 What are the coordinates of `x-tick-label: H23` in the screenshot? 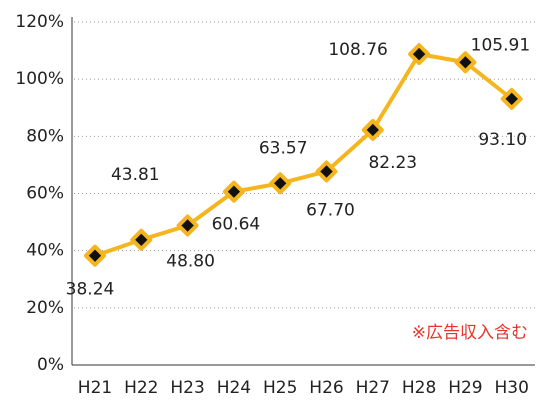 It's located at (187, 388).